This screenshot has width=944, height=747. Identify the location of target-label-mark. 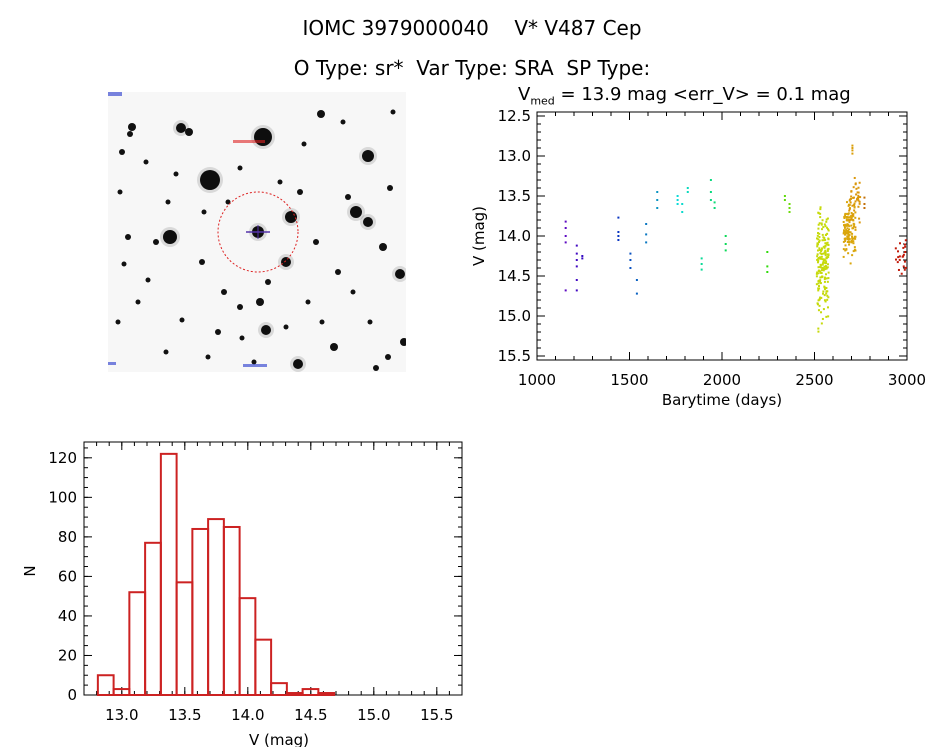
(249, 141).